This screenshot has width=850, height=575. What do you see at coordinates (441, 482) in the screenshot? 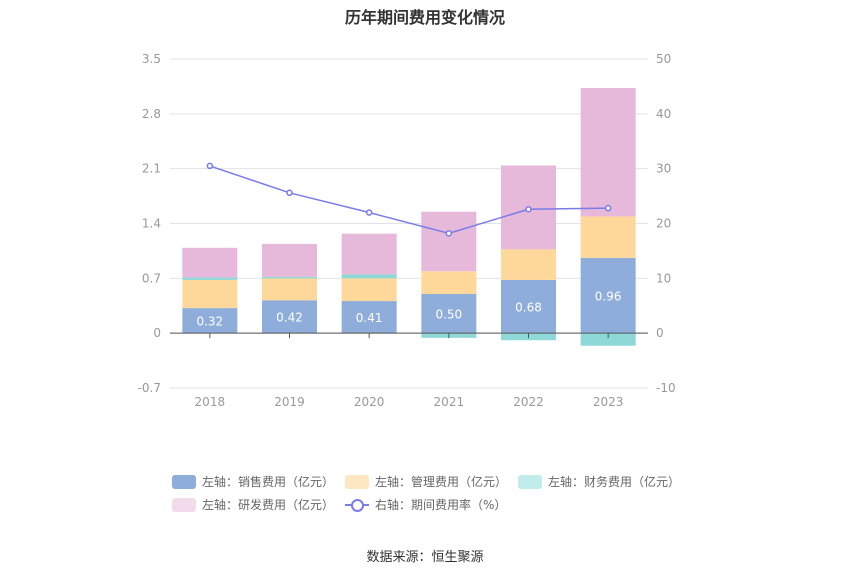
I see `legend-label: 左轴：管理费用（亿元）` at bounding box center [441, 482].